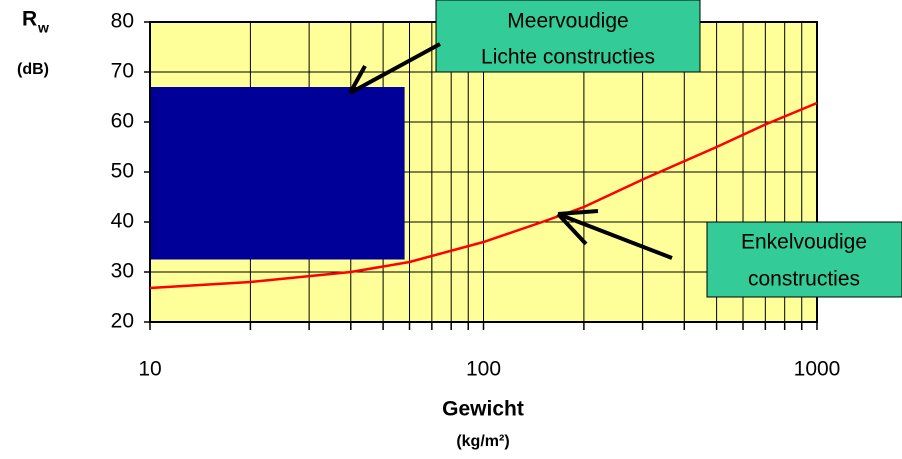 The height and width of the screenshot is (459, 902). Describe the element at coordinates (804, 242) in the screenshot. I see `annotation-text: Enkelvoudige` at that location.